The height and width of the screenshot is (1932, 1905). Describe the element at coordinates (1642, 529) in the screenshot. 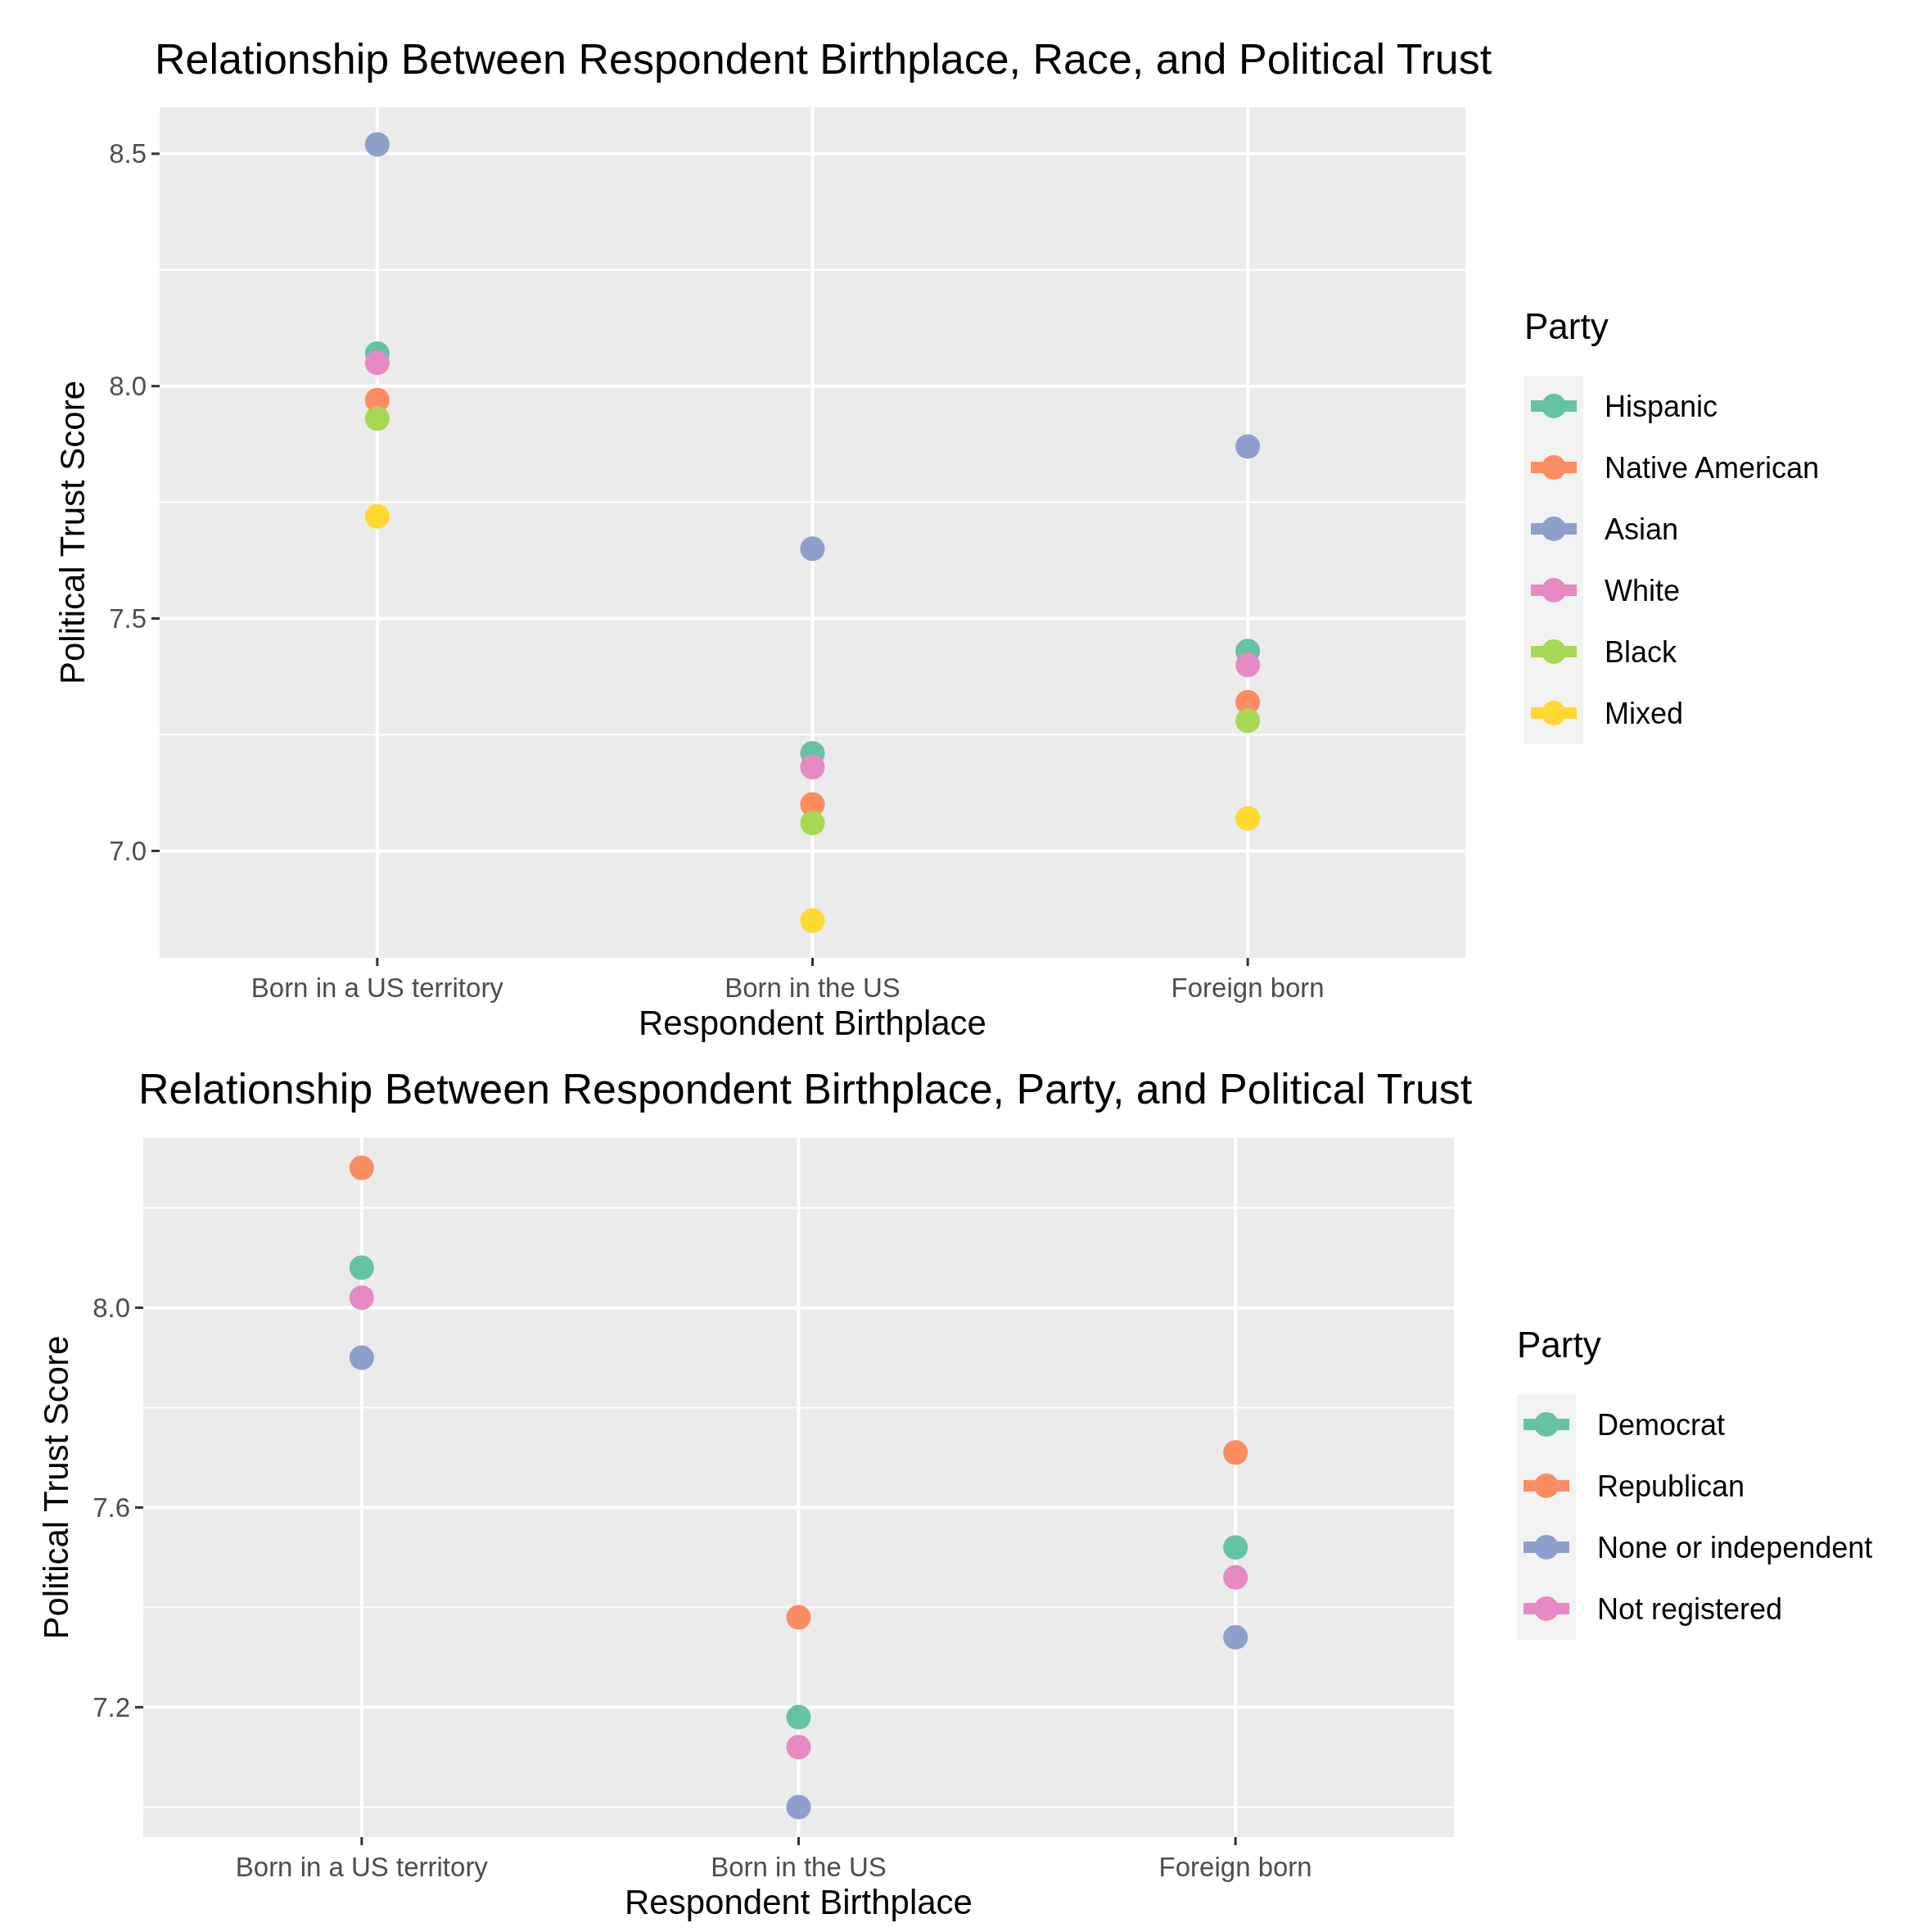

I see `legend-label: Asian` at that location.